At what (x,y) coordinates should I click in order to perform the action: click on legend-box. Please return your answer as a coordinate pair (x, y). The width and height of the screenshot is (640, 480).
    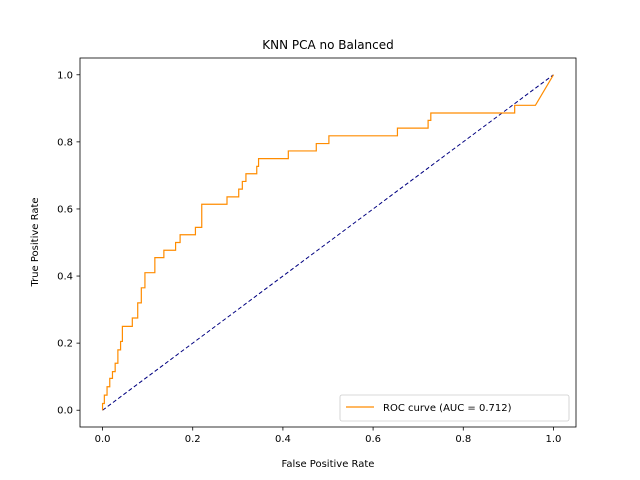
    Looking at the image, I should click on (454, 408).